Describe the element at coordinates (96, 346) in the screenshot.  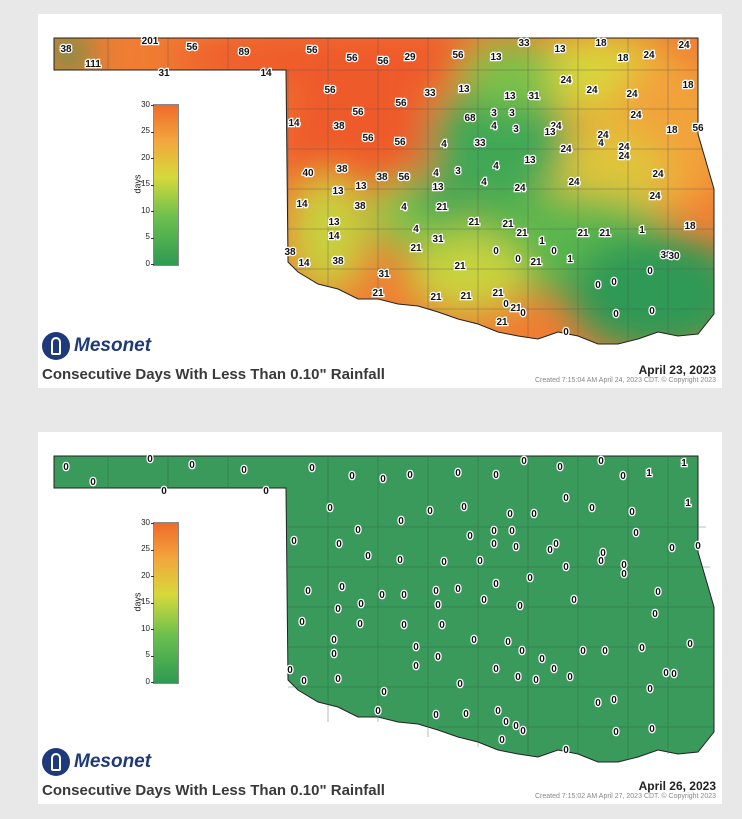
I see `mesonet-logo: Mesonet` at that location.